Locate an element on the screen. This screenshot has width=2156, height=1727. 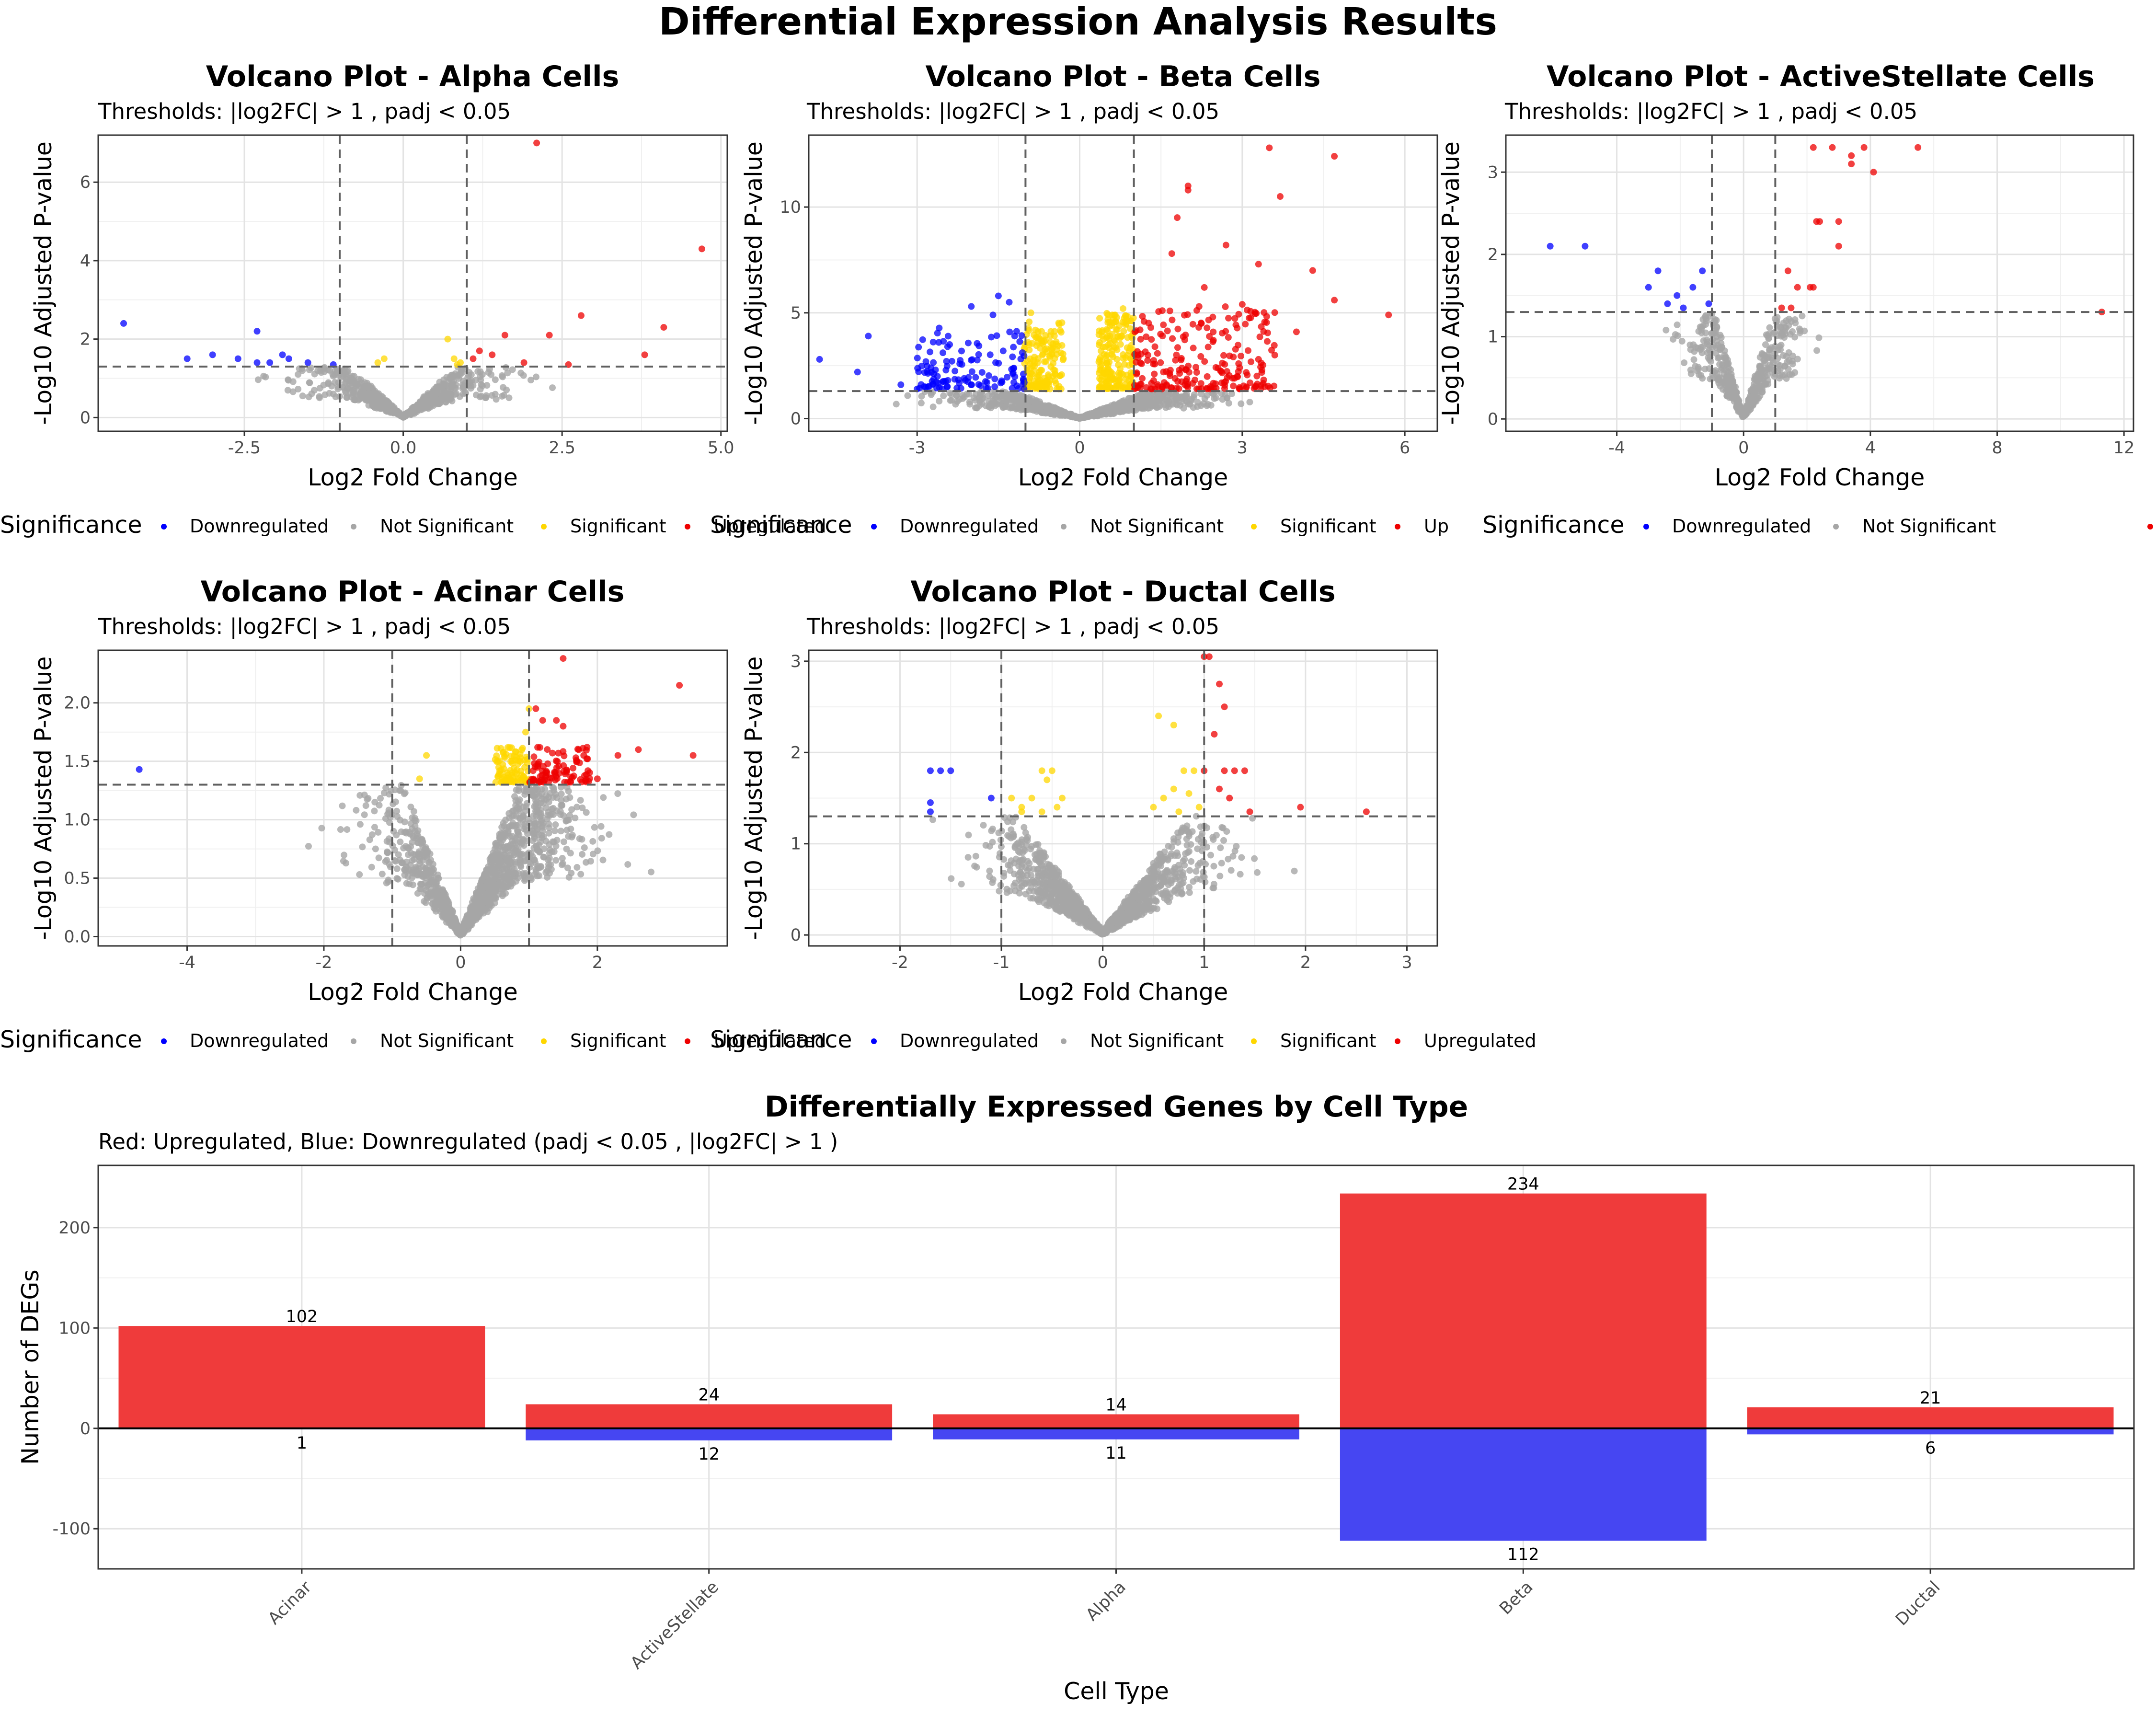
legend-label: Downregulated is located at coordinates (1741, 526).